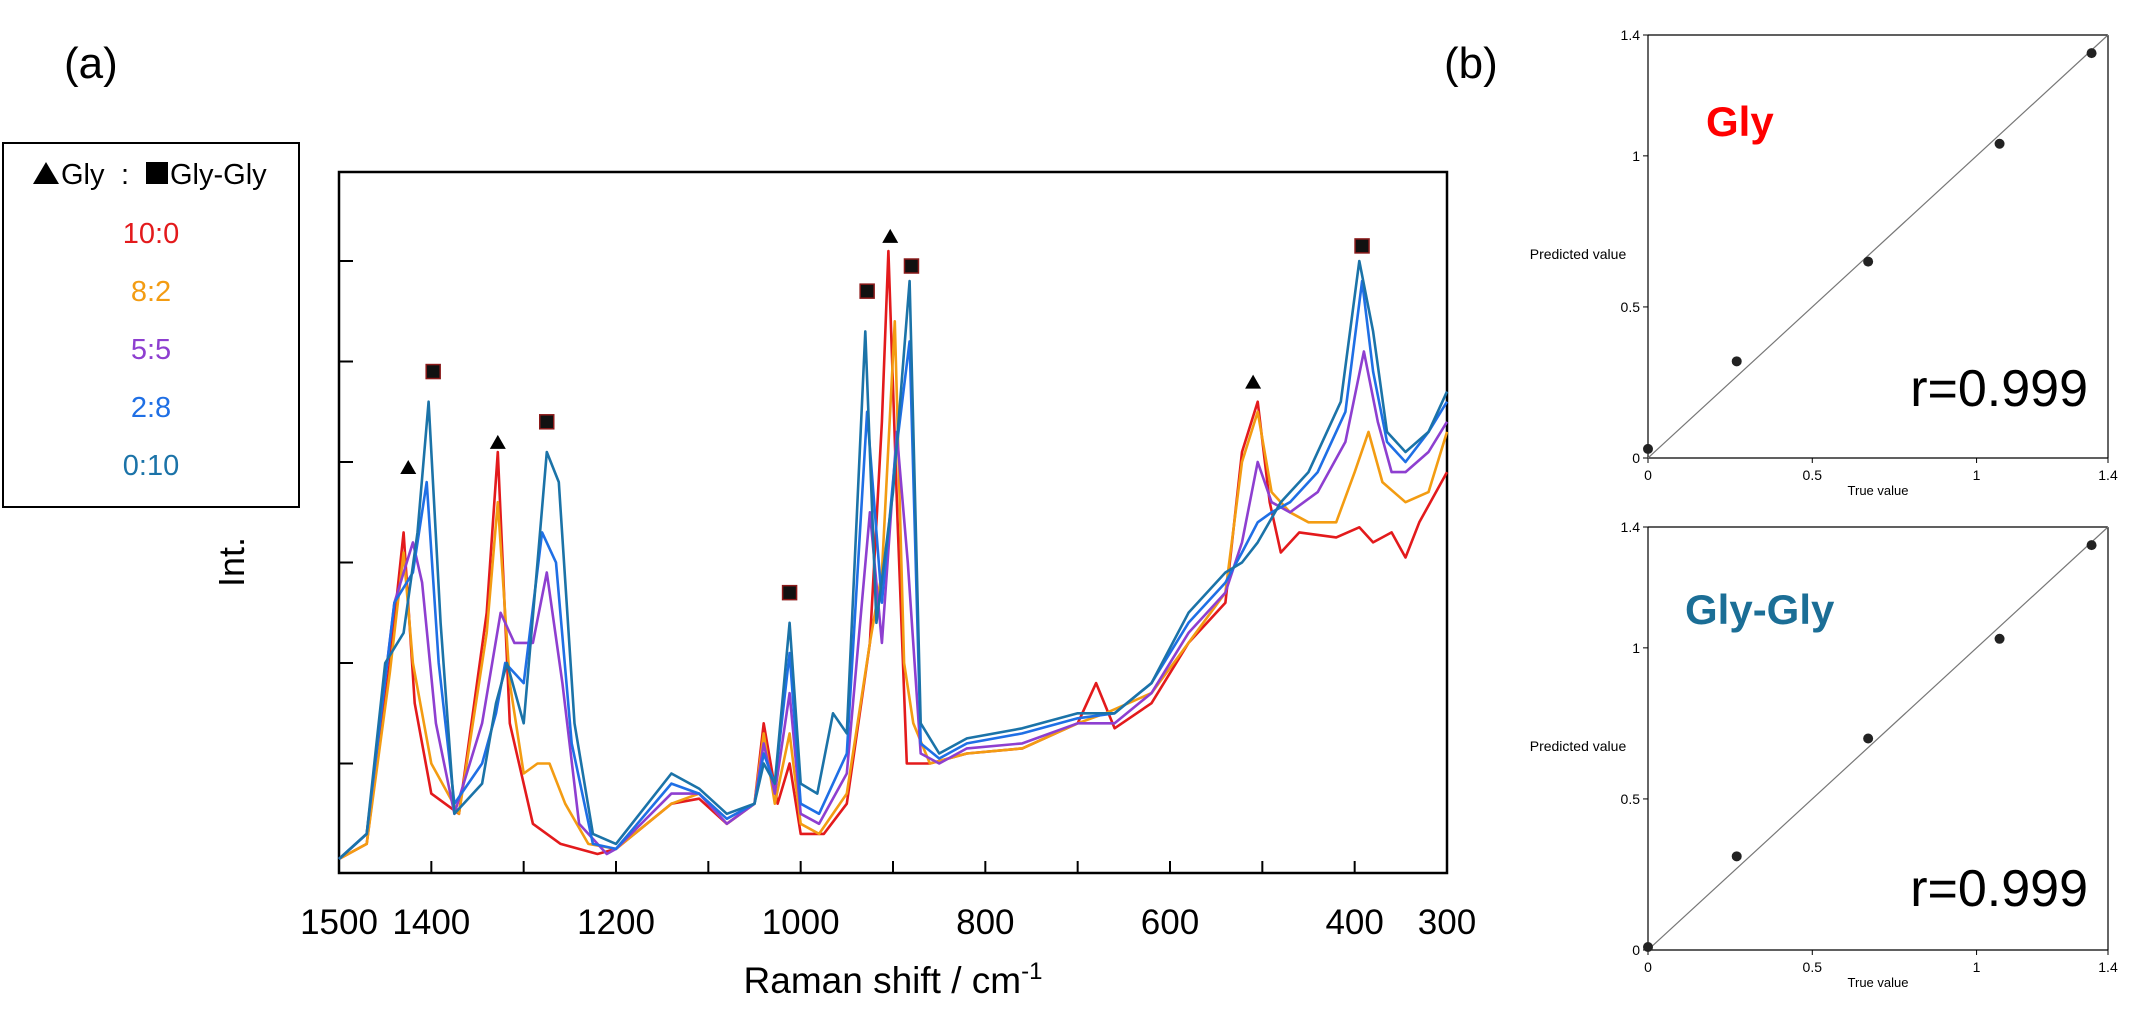 The image size is (2131, 1019). What do you see at coordinates (46, 173) in the screenshot?
I see `legend-triangle-icon` at bounding box center [46, 173].